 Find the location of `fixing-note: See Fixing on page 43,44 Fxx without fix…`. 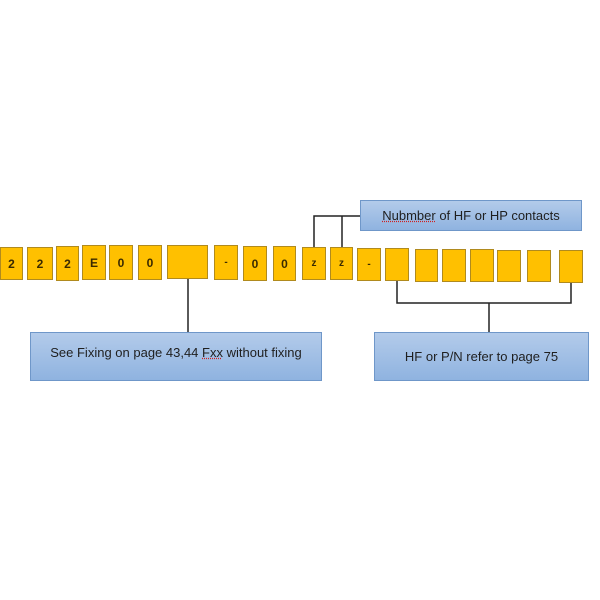

fixing-note: See Fixing on page 43,44 Fxx without fix… is located at coordinates (176, 356).